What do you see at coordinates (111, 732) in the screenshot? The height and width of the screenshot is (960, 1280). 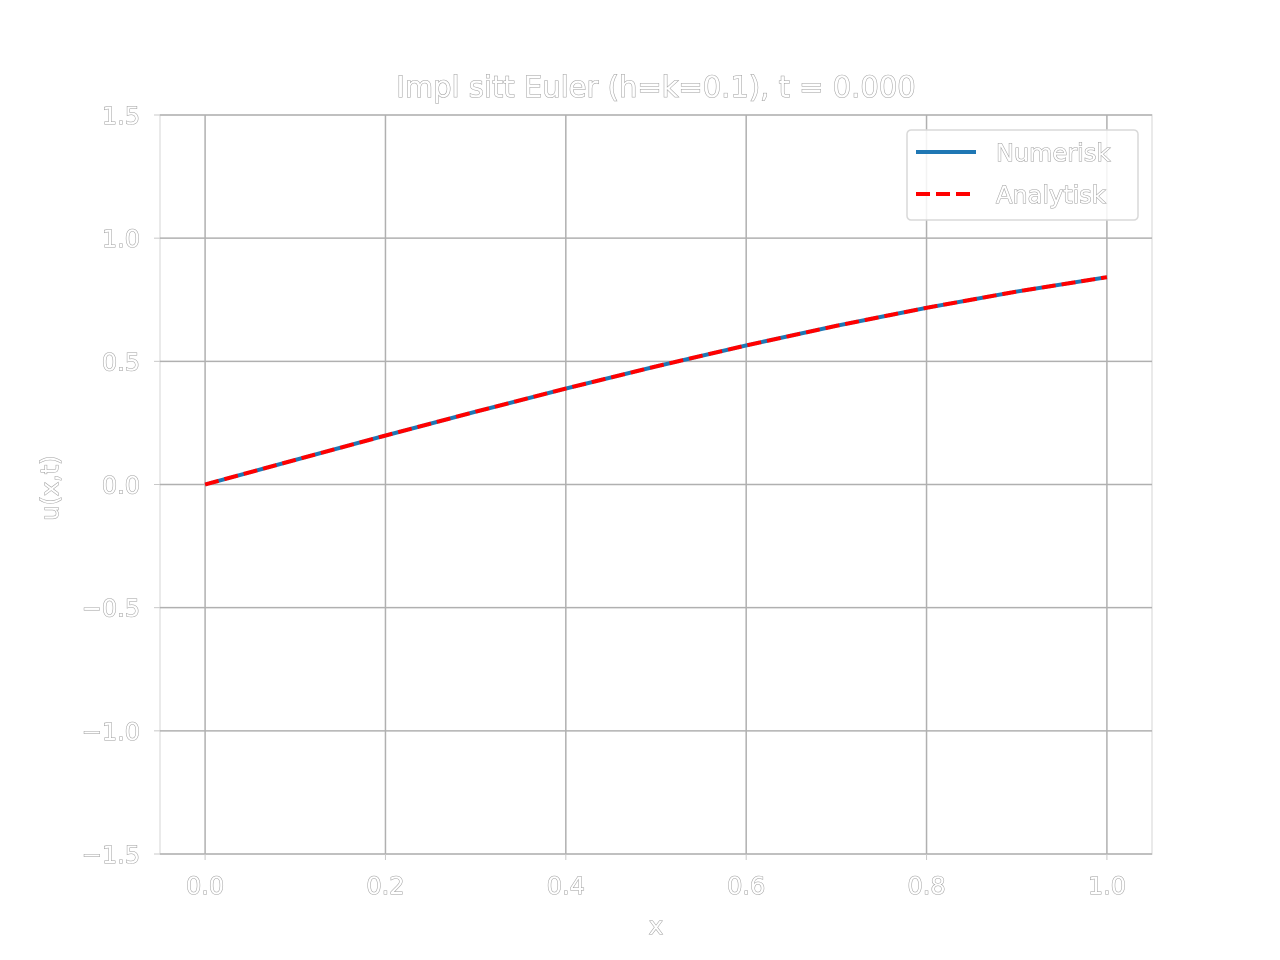 I see `y-tick-label: −1.0` at bounding box center [111, 732].